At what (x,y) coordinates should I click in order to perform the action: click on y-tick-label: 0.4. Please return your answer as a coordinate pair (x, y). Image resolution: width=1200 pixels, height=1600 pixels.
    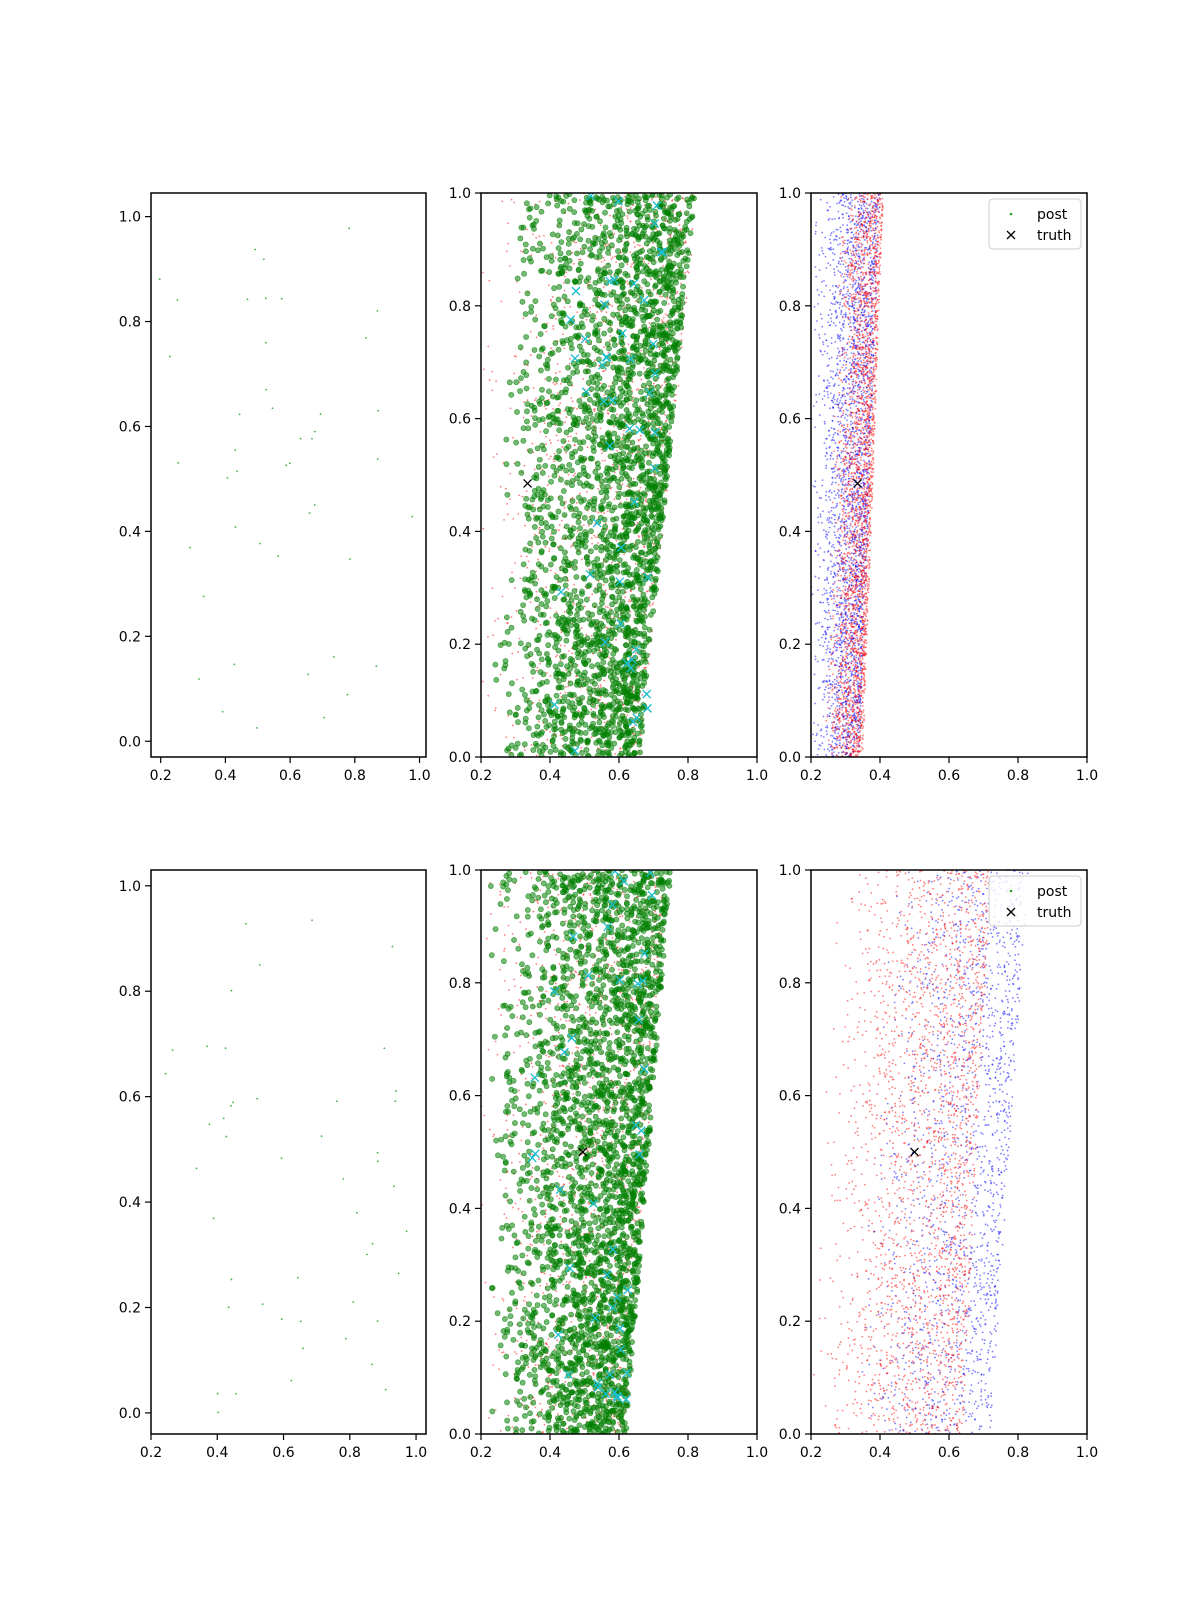
    Looking at the image, I should click on (130, 532).